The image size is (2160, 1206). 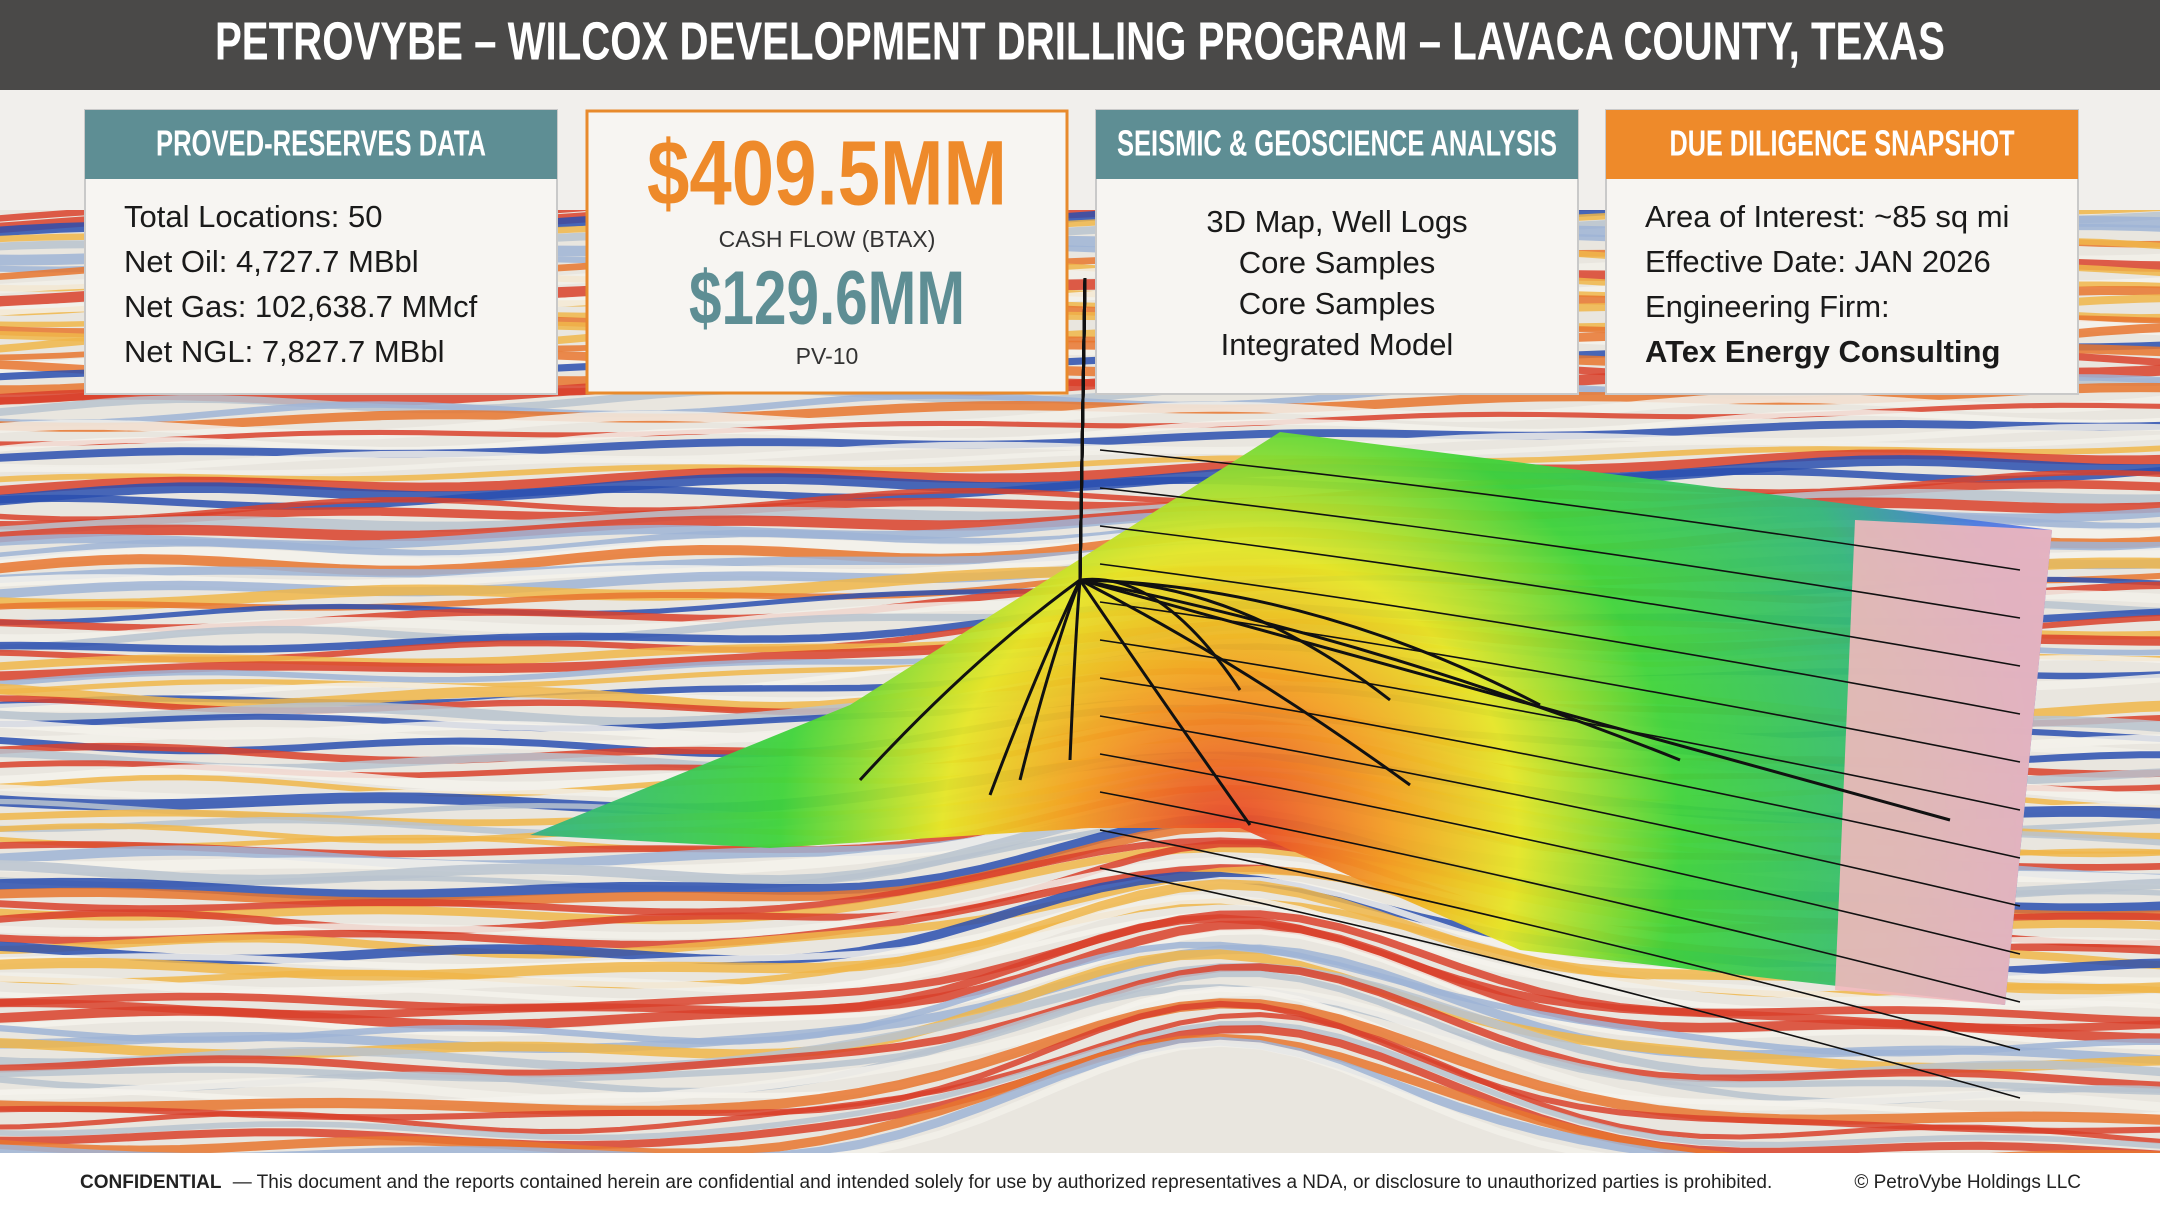 I want to click on card-line: Net Gas: 102,638.7 MMcf, so click(x=301, y=306).